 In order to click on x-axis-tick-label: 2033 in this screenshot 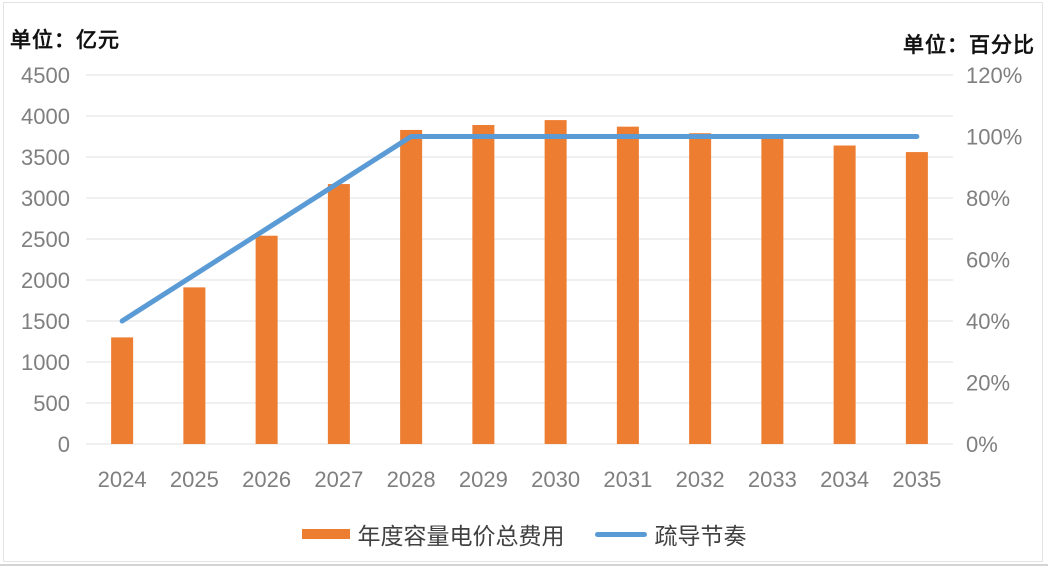, I will do `click(772, 479)`.